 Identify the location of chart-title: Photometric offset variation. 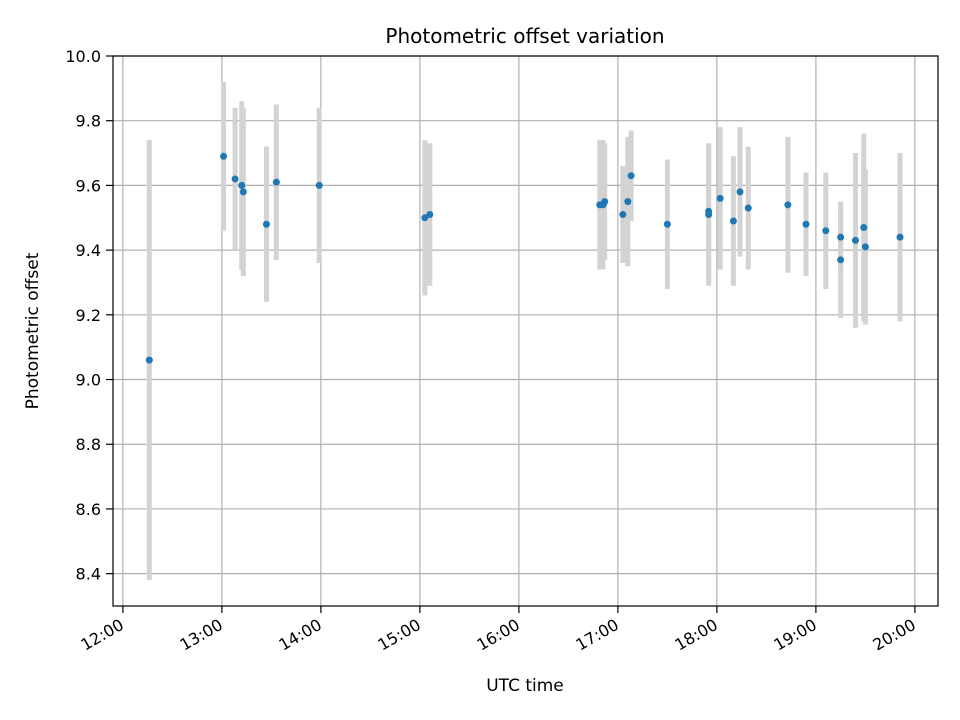
(524, 36).